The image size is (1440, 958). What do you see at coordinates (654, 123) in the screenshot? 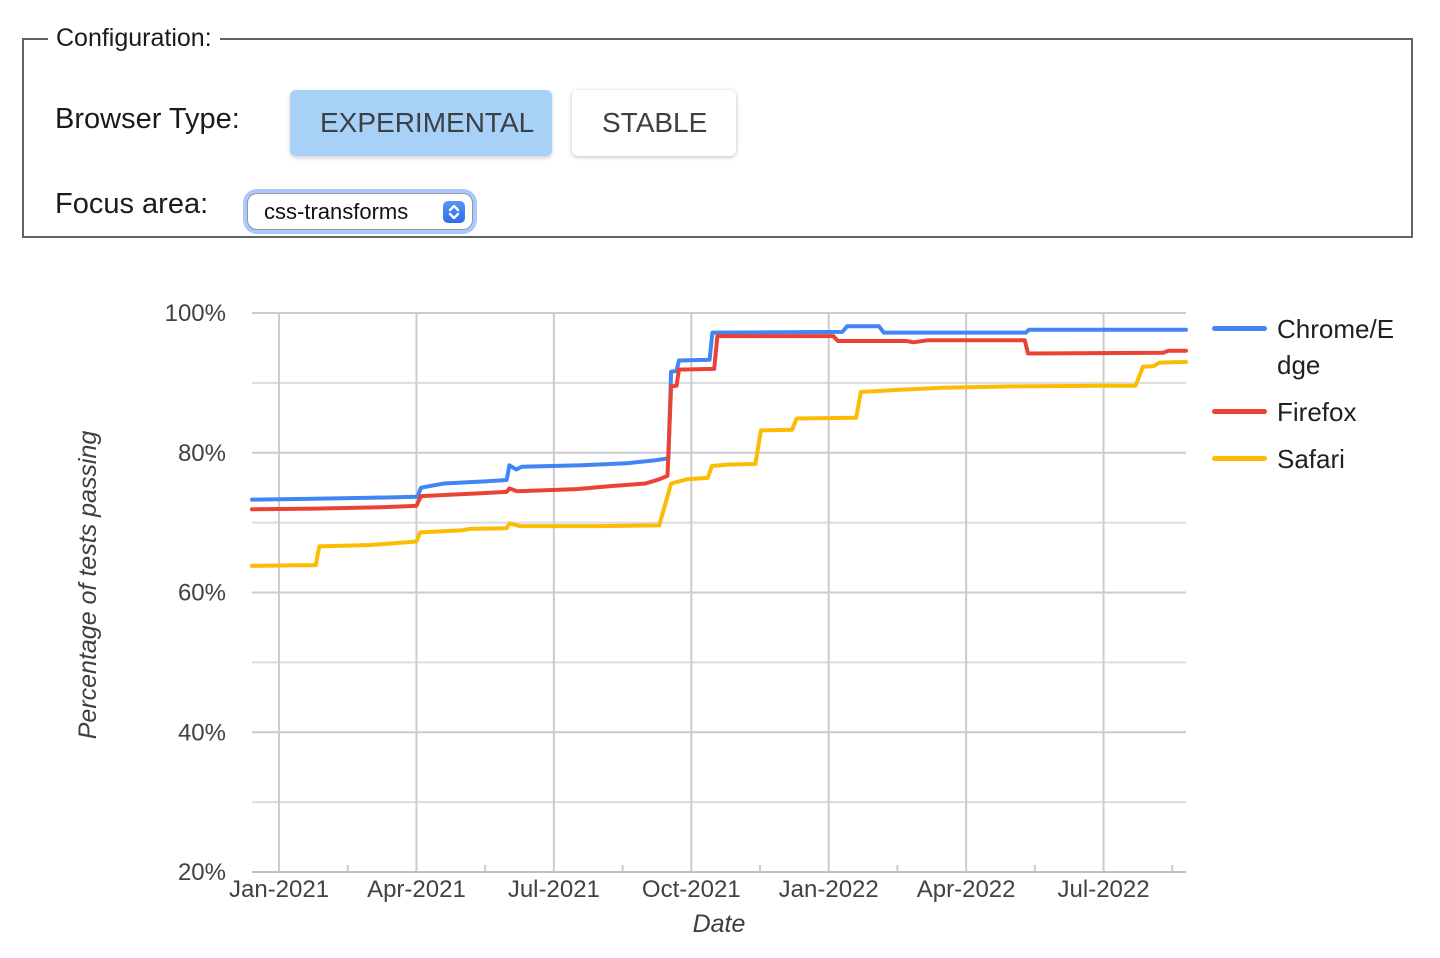
I see `browser-type-stable-button: STABLE` at bounding box center [654, 123].